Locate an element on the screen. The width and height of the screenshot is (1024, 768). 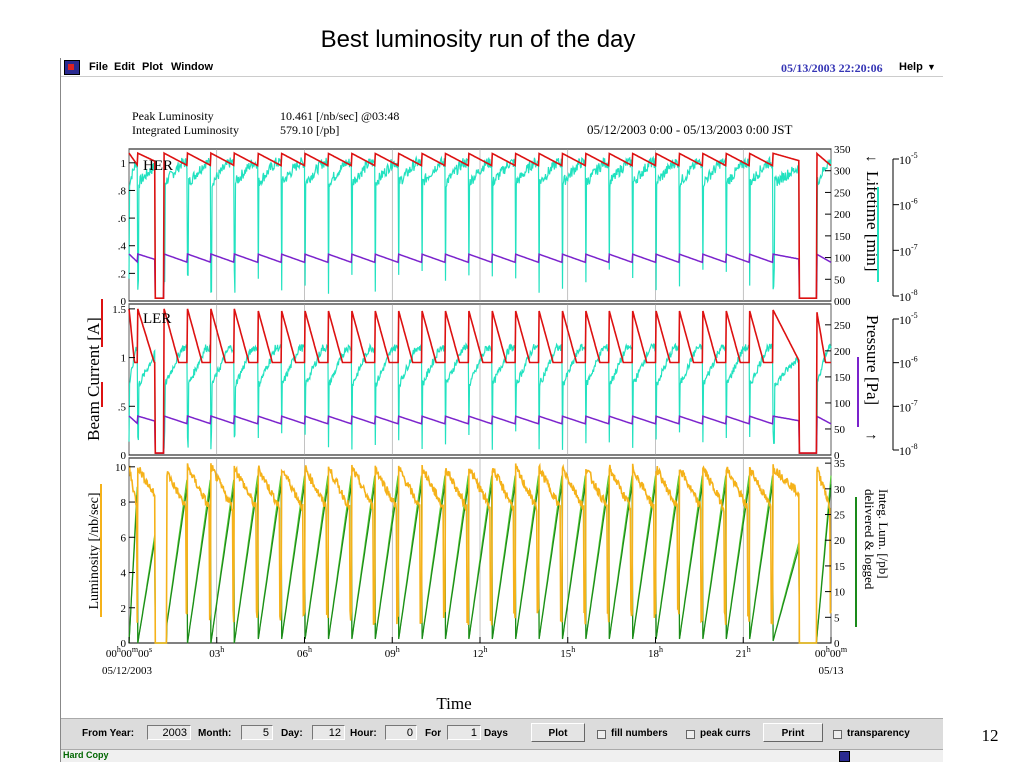
right-tick-label: 350 is located at coordinates (842, 150).